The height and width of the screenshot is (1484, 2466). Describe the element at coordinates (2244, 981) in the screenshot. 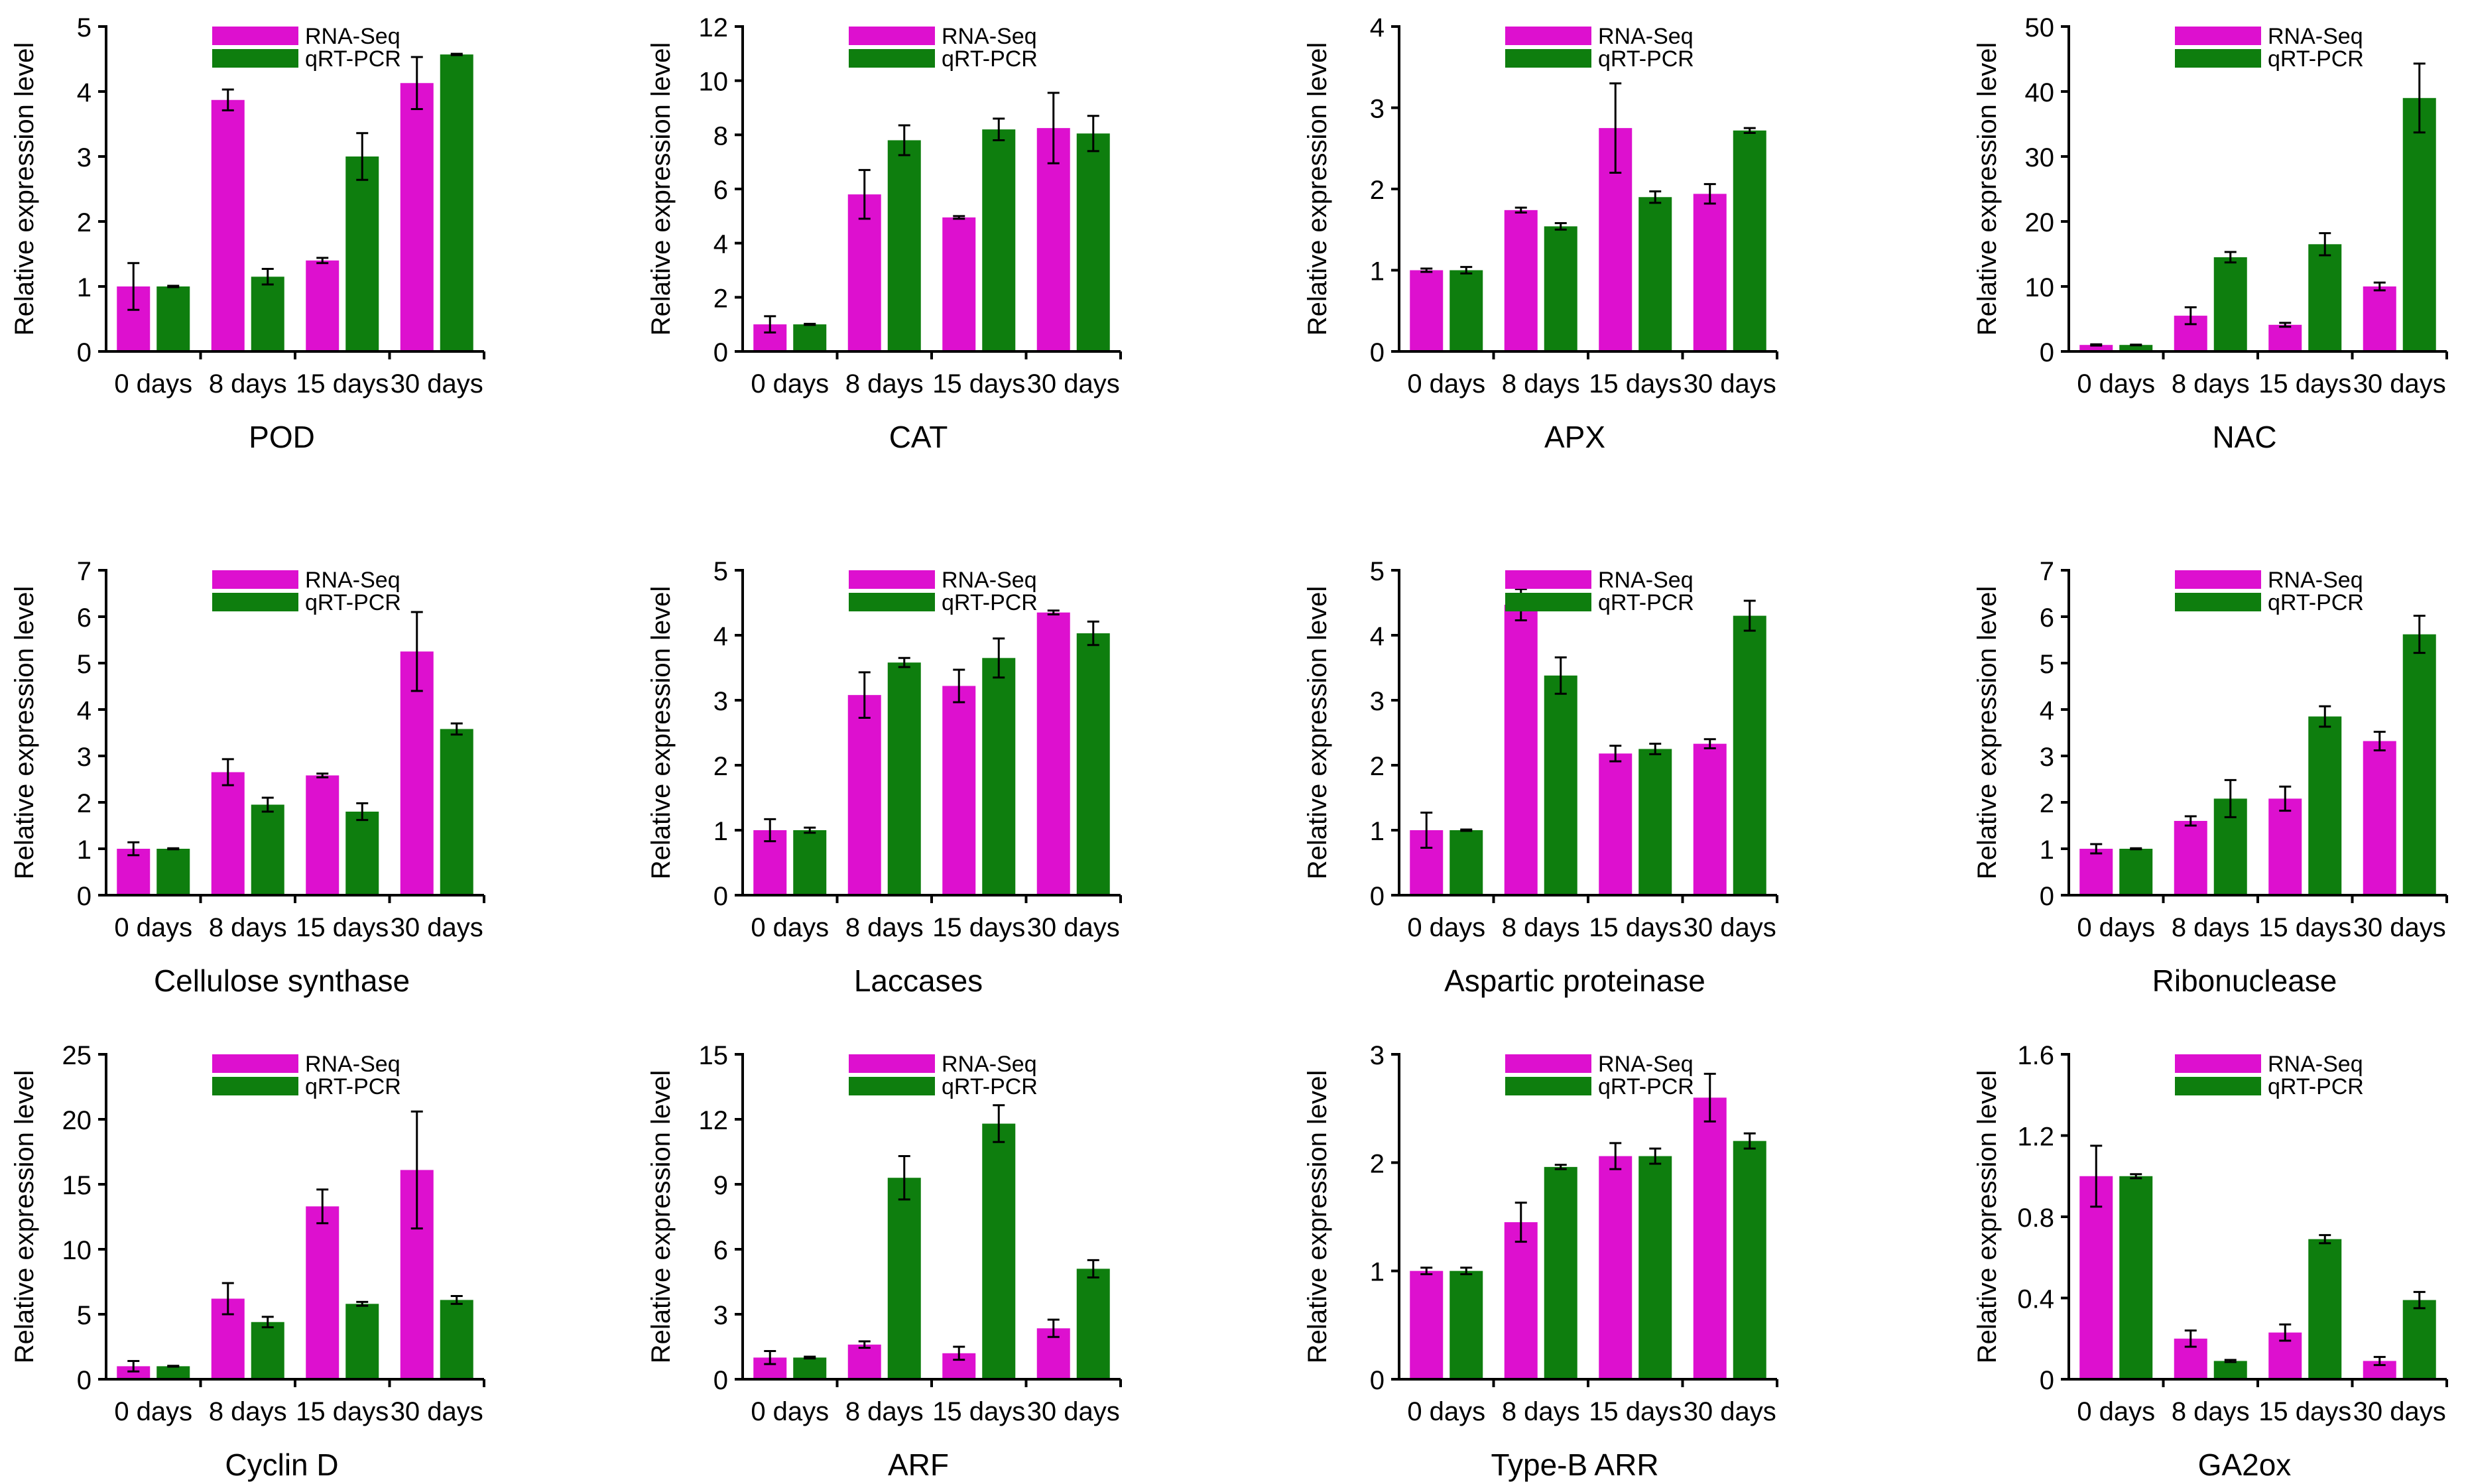

I see `chart-title: Ribonuclease` at that location.